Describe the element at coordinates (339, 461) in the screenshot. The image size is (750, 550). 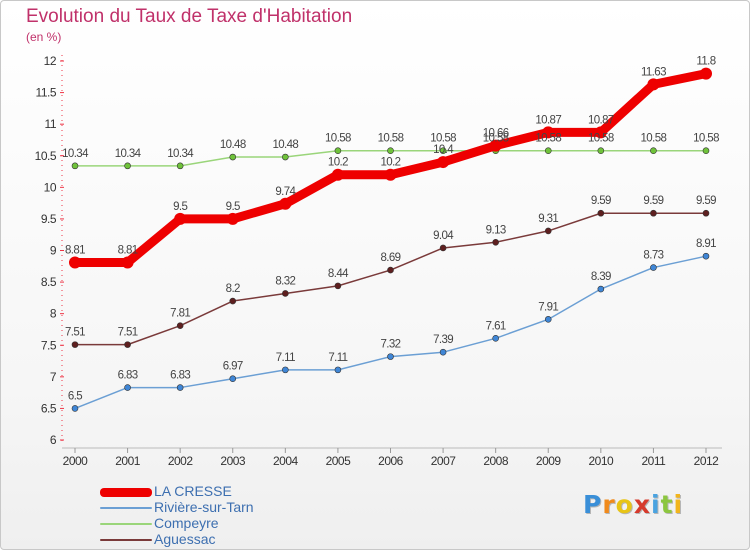
I see `x-tick-label: 2005` at that location.